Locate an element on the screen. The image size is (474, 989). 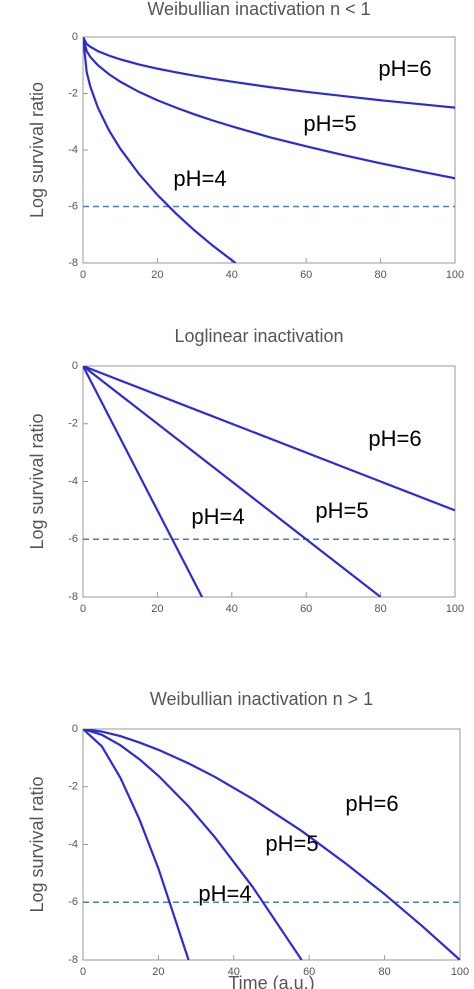
chart-title: Weibullian inactivation n > 1 is located at coordinates (261, 699).